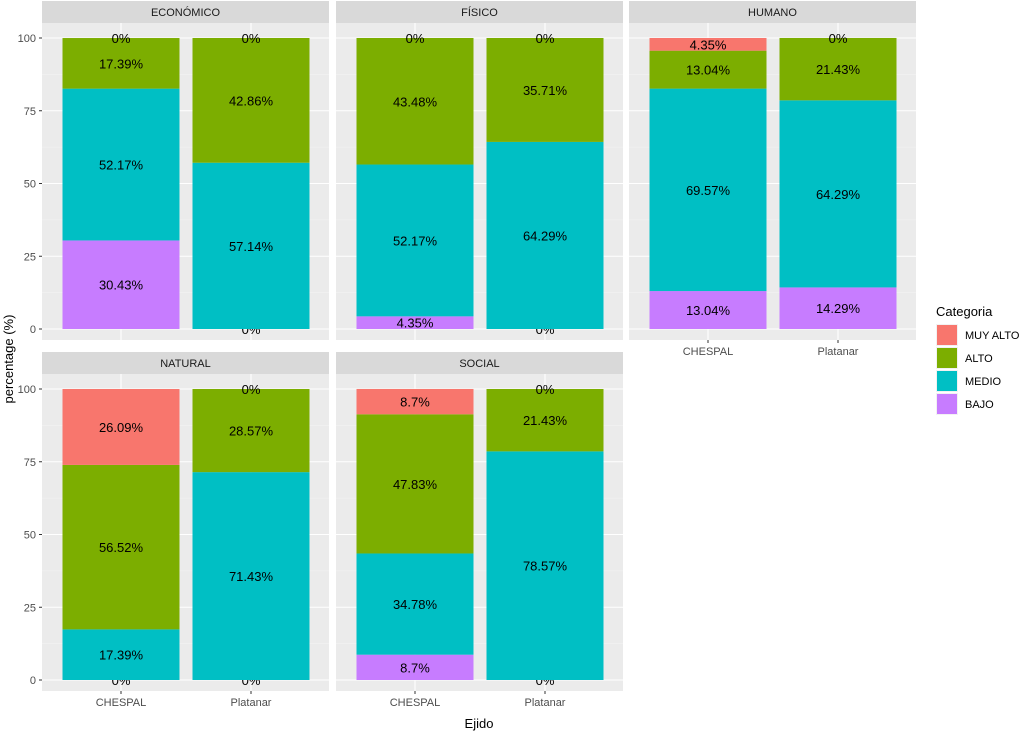  Describe the element at coordinates (121, 427) in the screenshot. I see `segment-label-muy-alto: 26.09%` at that location.